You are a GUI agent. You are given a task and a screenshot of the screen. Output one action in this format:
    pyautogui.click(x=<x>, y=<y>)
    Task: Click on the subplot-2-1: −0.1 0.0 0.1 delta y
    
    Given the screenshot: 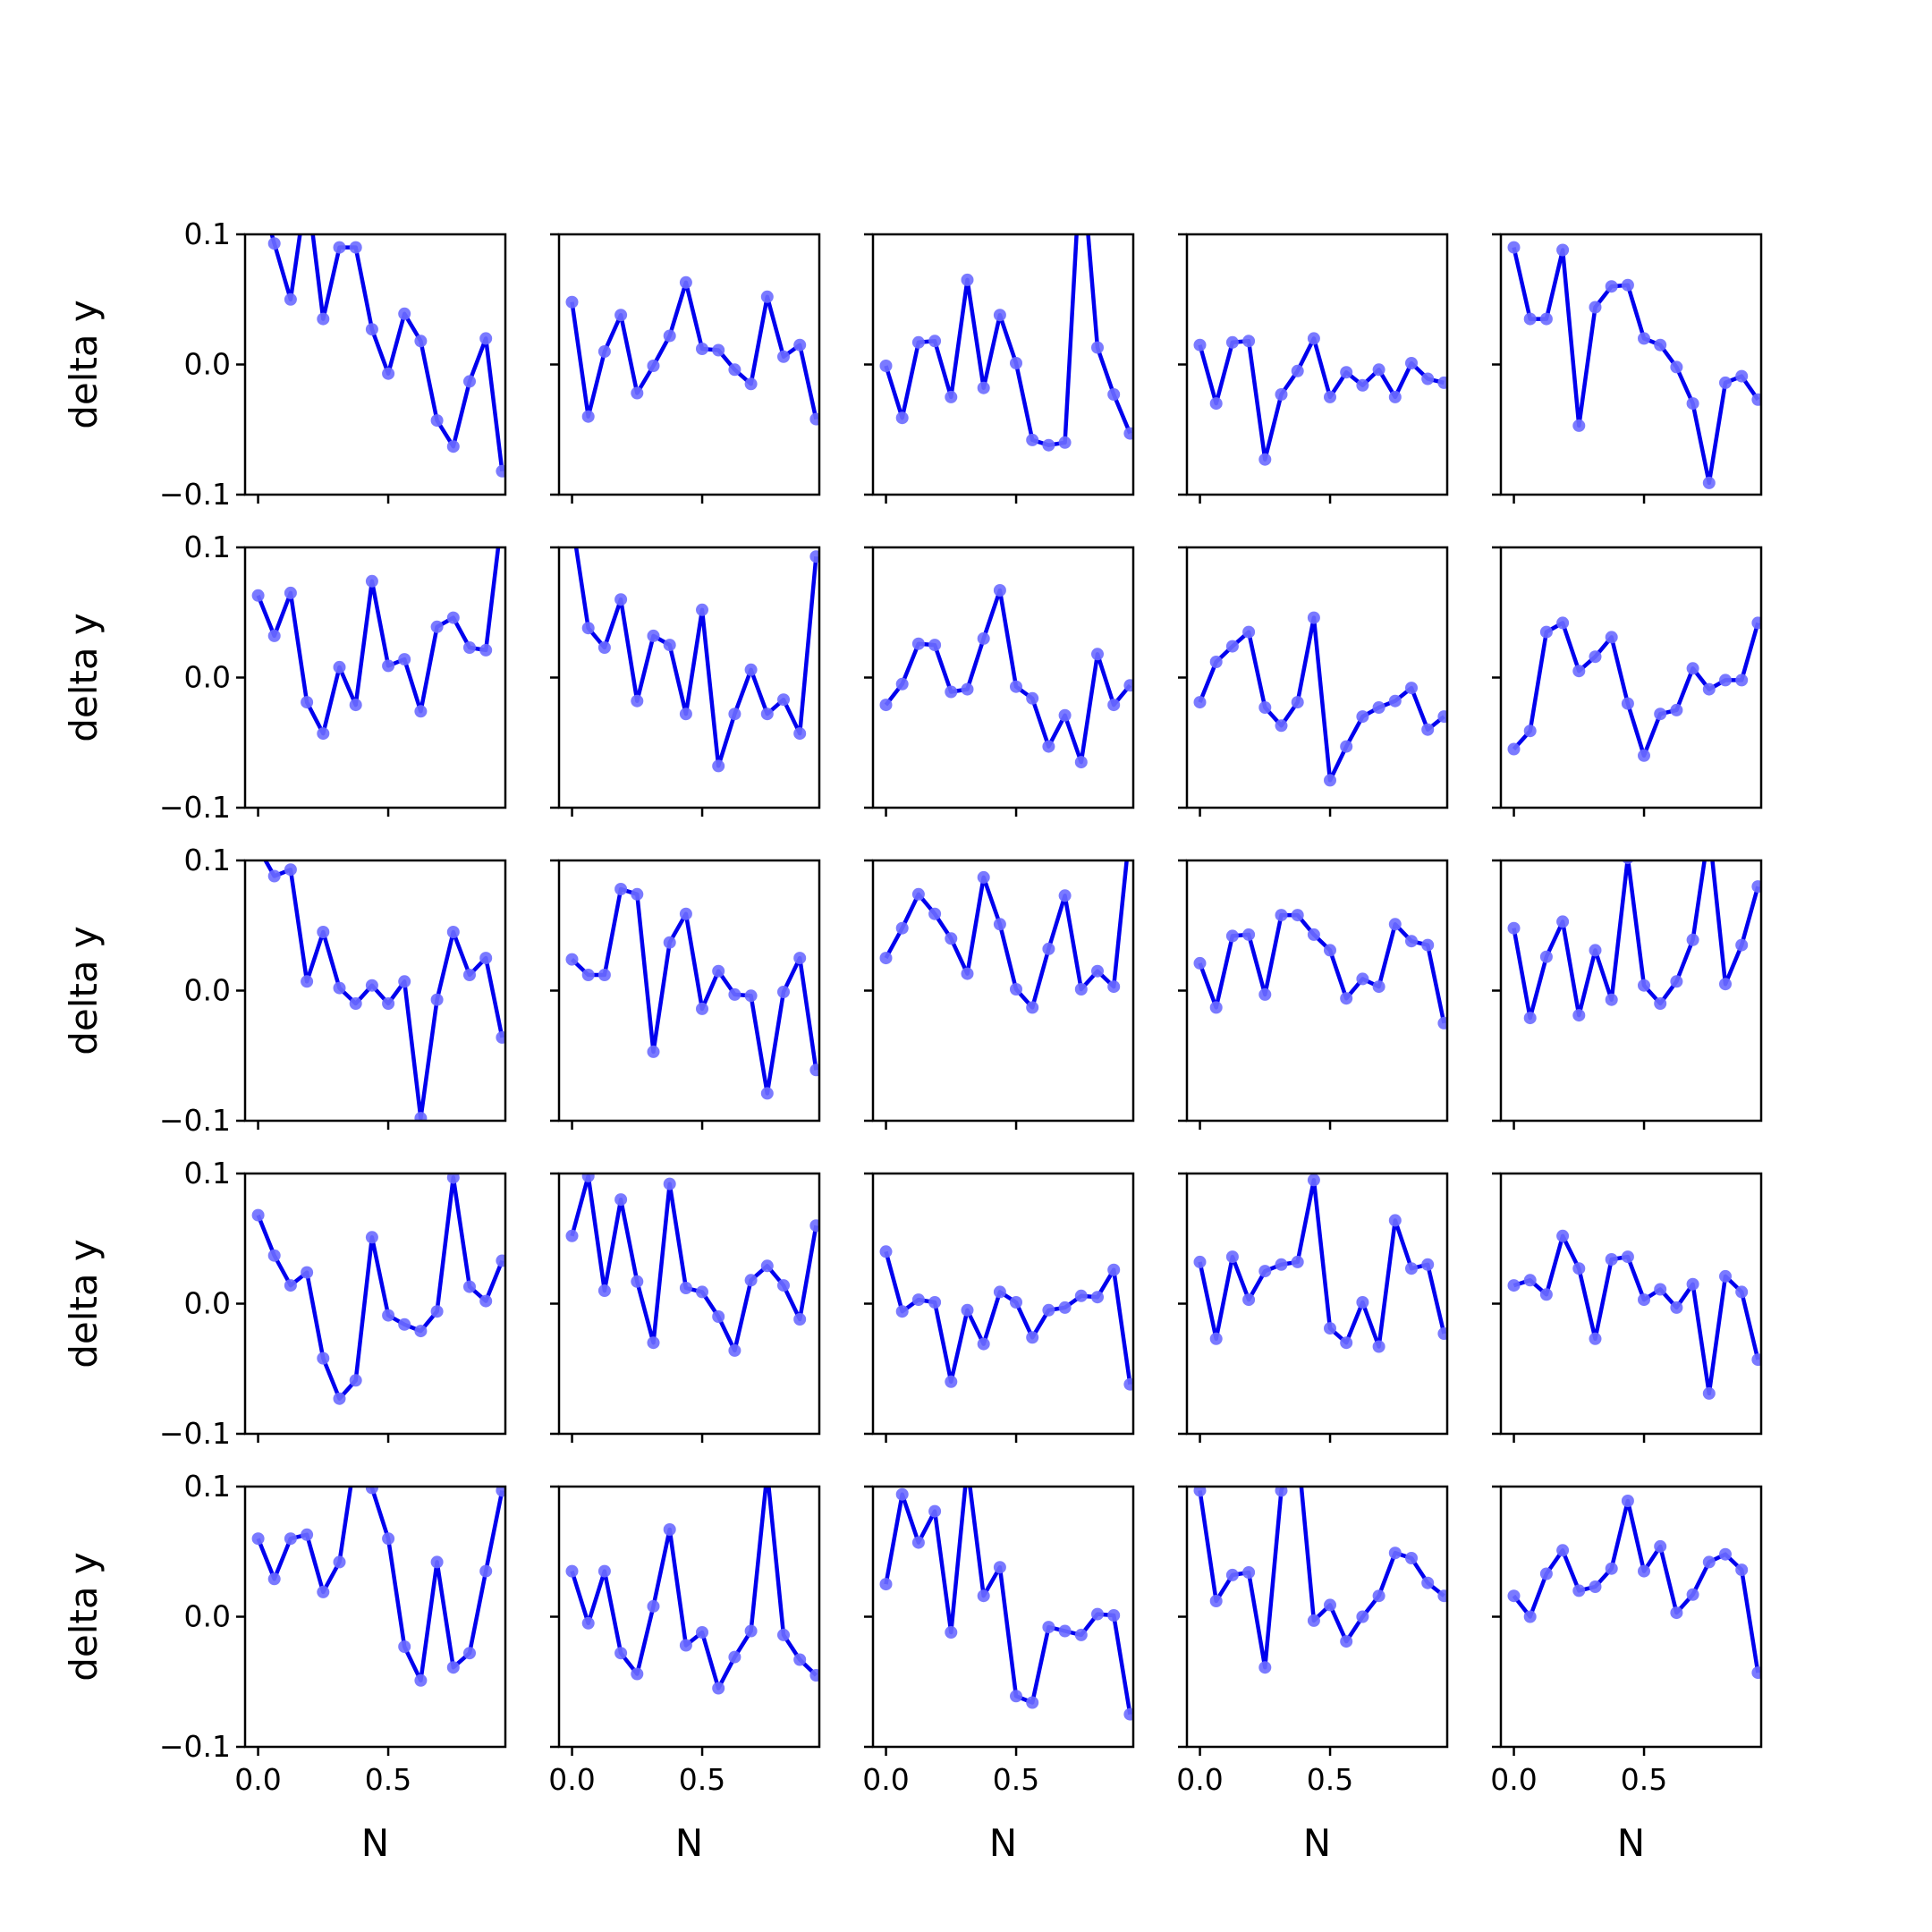 What is the action you would take?
    pyautogui.click(x=284, y=677)
    